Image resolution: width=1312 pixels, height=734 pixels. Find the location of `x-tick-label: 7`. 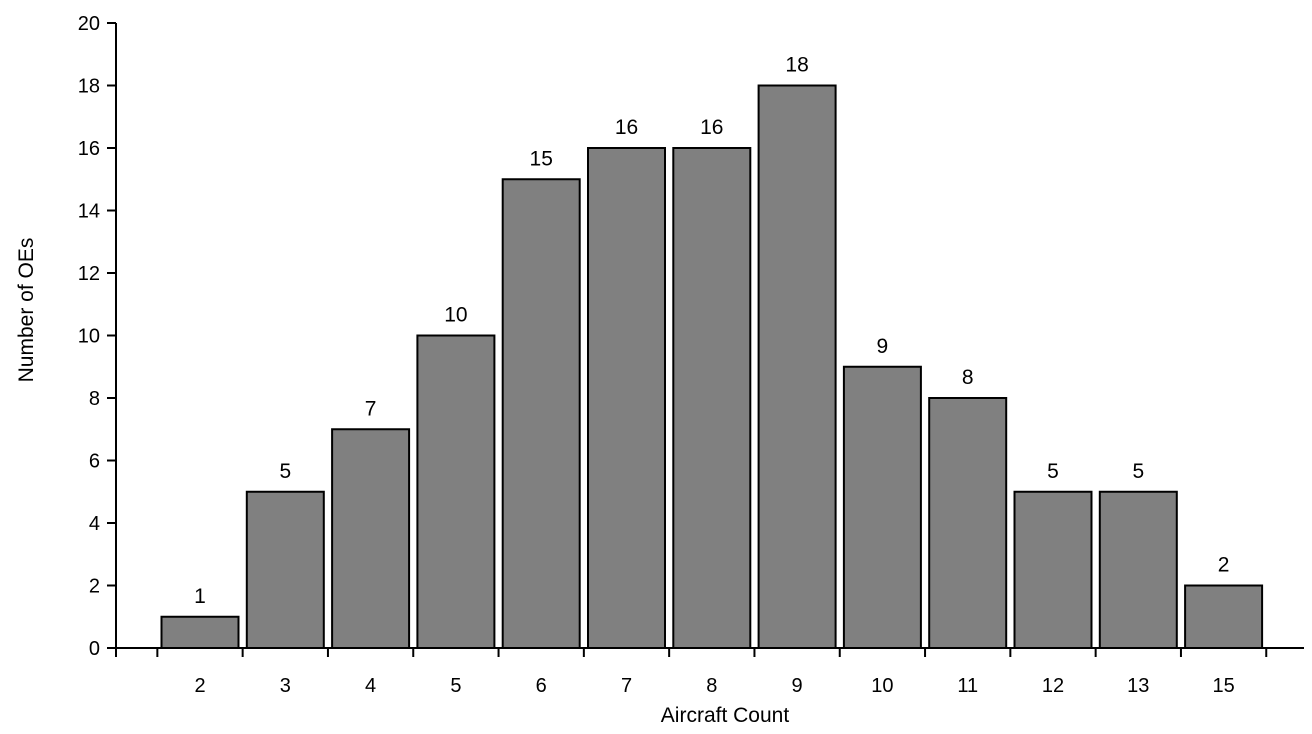

x-tick-label: 7 is located at coordinates (626, 686).